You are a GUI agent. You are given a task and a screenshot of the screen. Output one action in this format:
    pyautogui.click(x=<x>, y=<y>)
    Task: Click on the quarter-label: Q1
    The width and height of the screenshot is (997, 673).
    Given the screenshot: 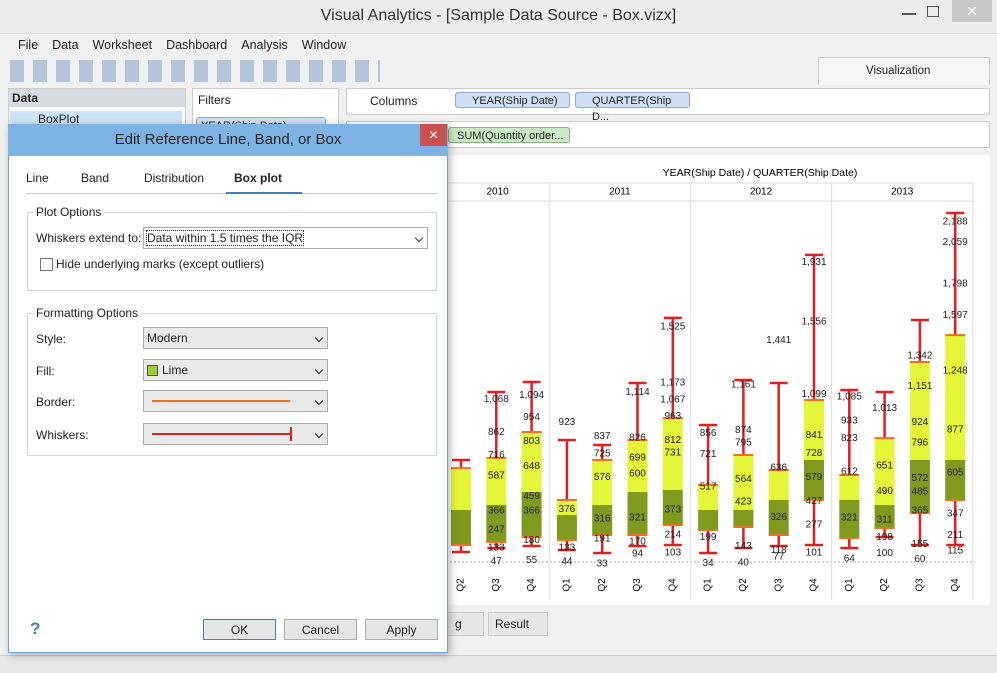 What is the action you would take?
    pyautogui.click(x=849, y=585)
    